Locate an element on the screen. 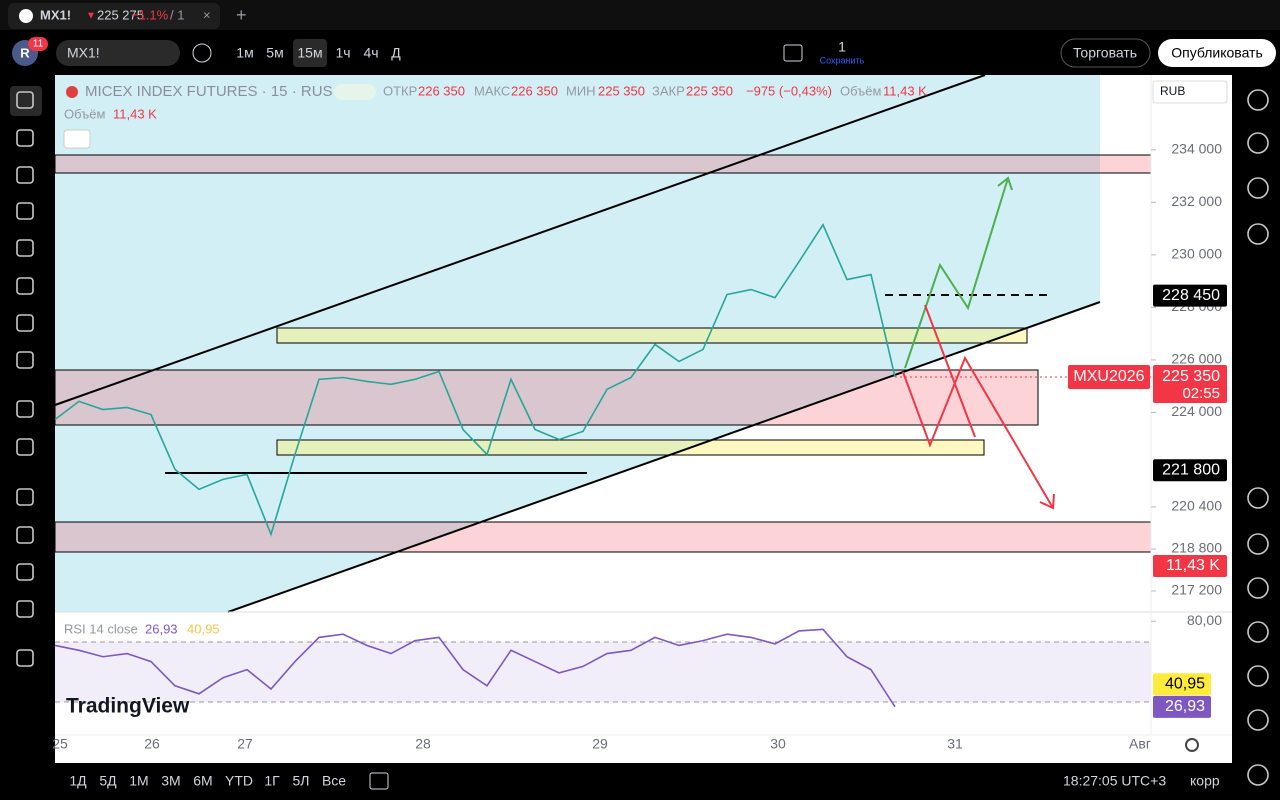 The image size is (1280, 800). contract-label: MXU2026 is located at coordinates (1108, 376).